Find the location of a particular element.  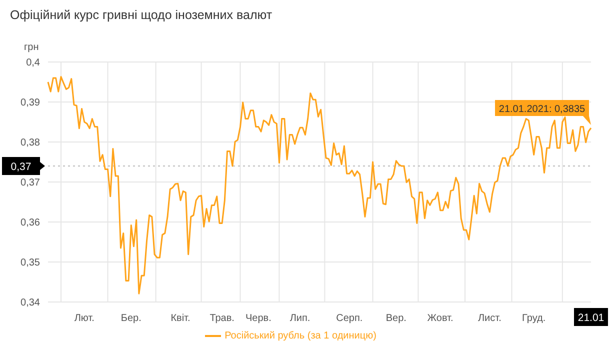

x-tick-label: Трав. is located at coordinates (222, 318).